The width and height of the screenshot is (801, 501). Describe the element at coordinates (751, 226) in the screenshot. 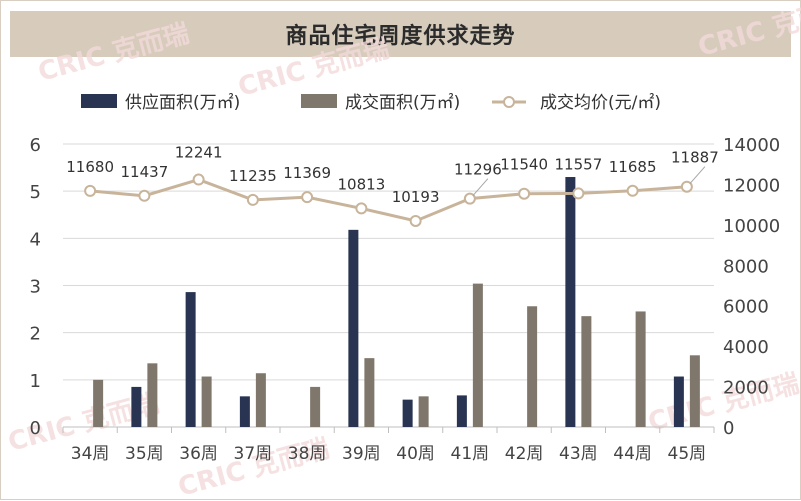

I see `y-right-tick-label: 10000` at that location.